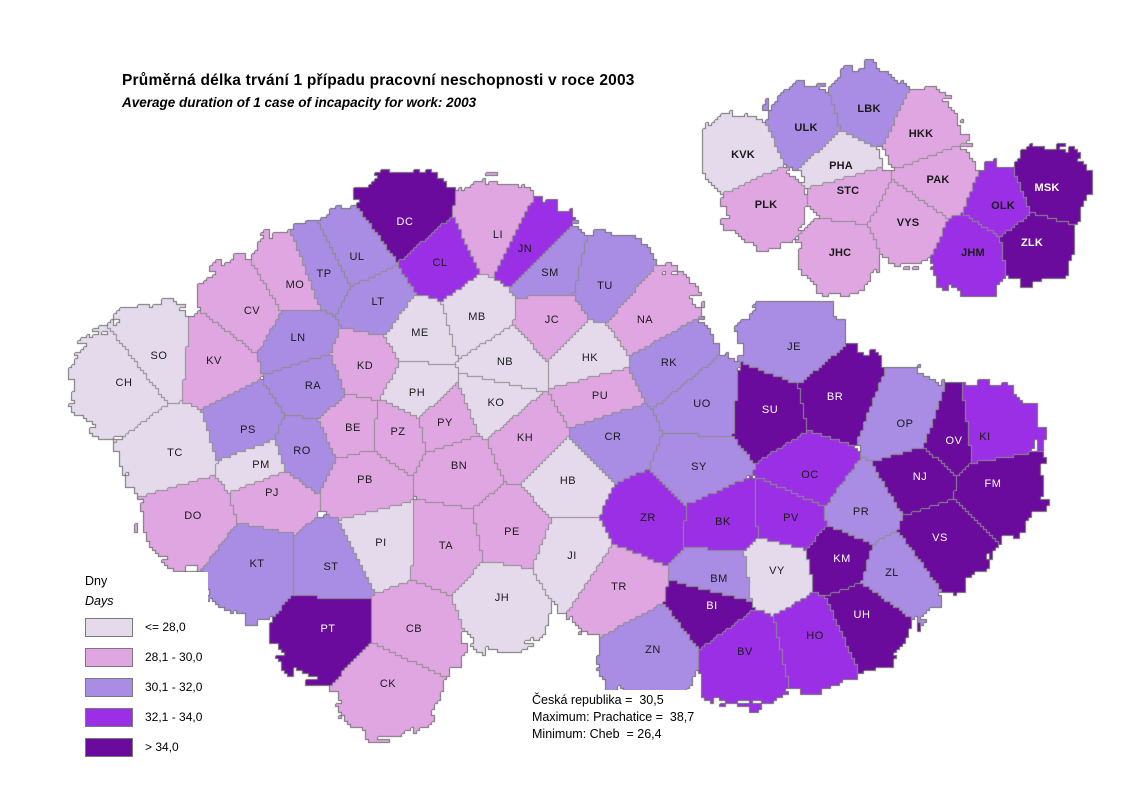  What do you see at coordinates (109, 627) in the screenshot?
I see `legend-swatch-class1` at bounding box center [109, 627].